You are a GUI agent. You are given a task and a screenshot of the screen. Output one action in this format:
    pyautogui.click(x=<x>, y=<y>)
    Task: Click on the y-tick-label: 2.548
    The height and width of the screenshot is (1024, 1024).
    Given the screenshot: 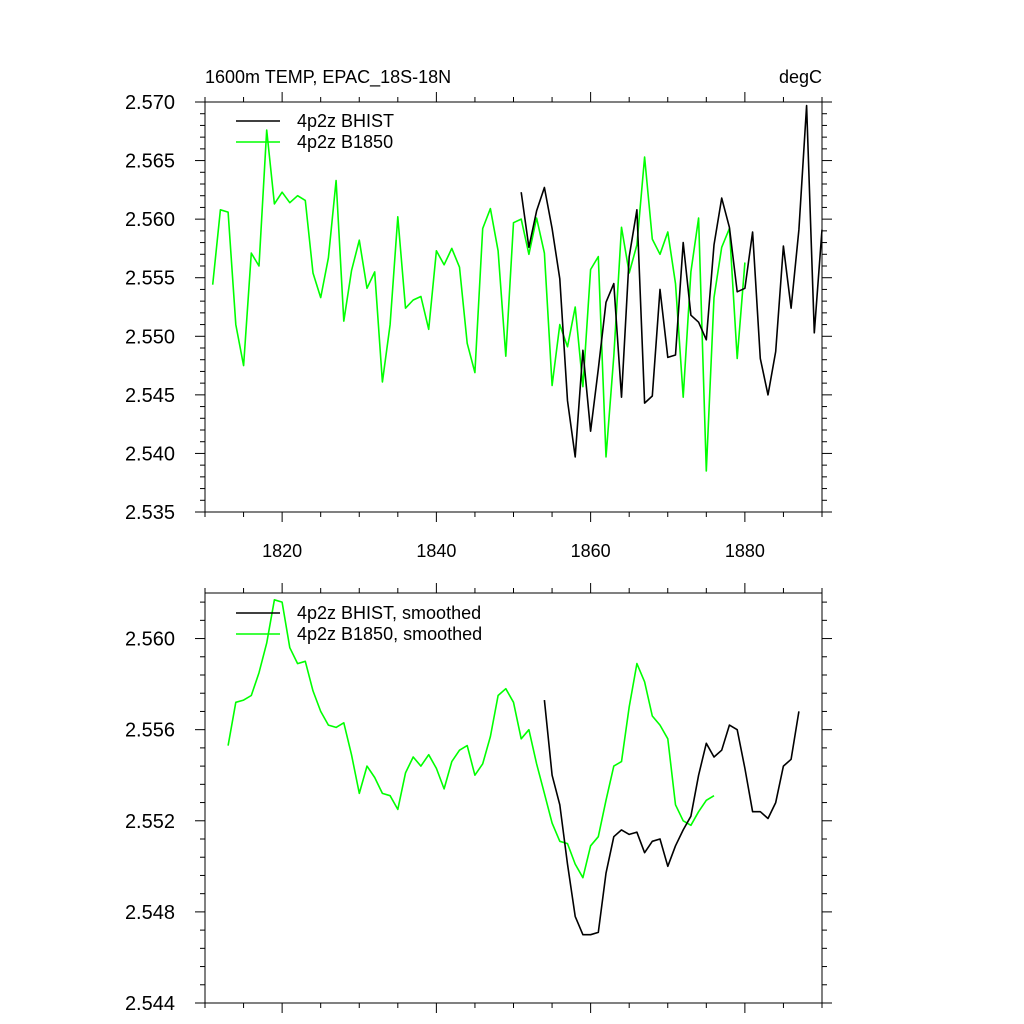 What is the action you would take?
    pyautogui.click(x=150, y=913)
    